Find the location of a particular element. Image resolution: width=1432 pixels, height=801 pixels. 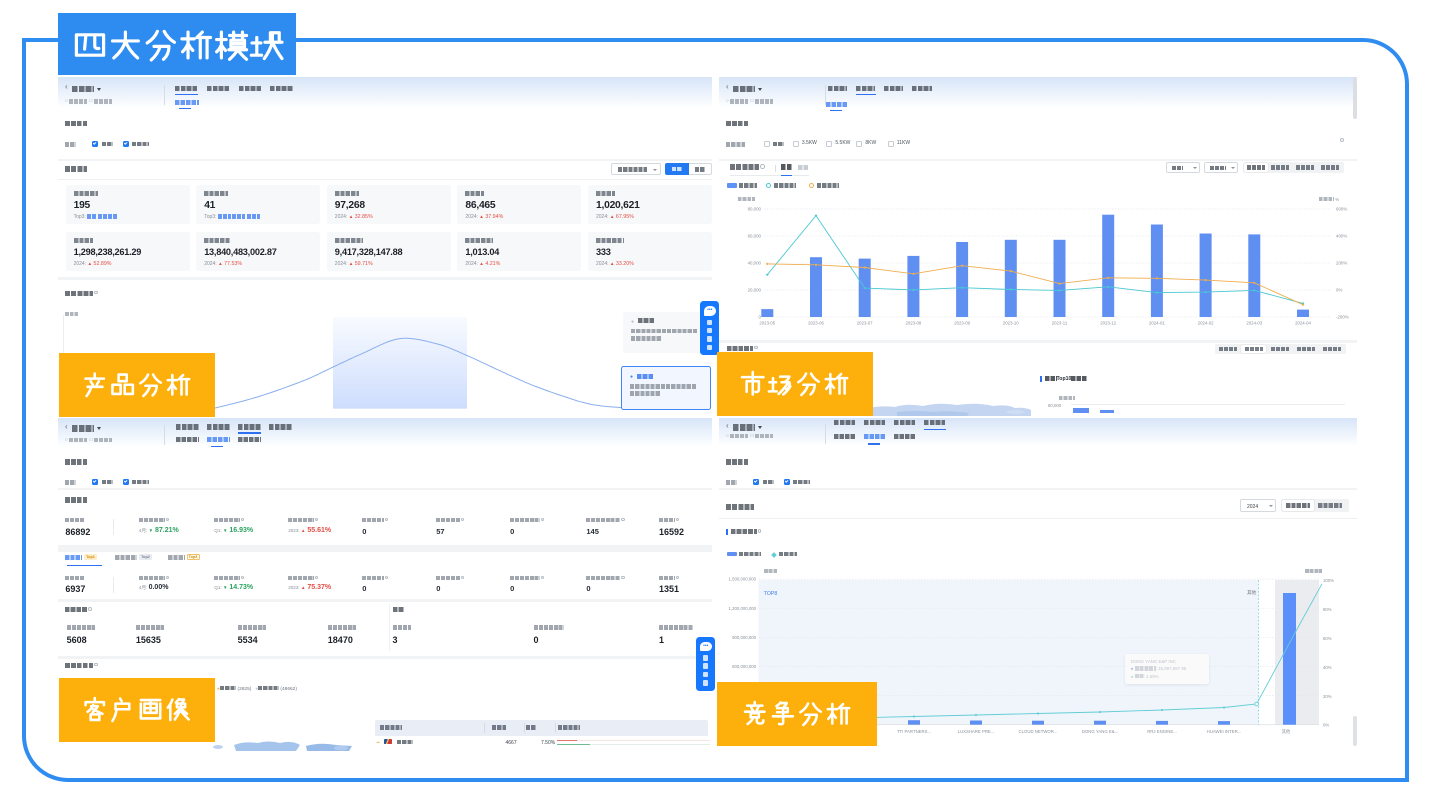

svg-text: -200% is located at coordinates (1342, 317).